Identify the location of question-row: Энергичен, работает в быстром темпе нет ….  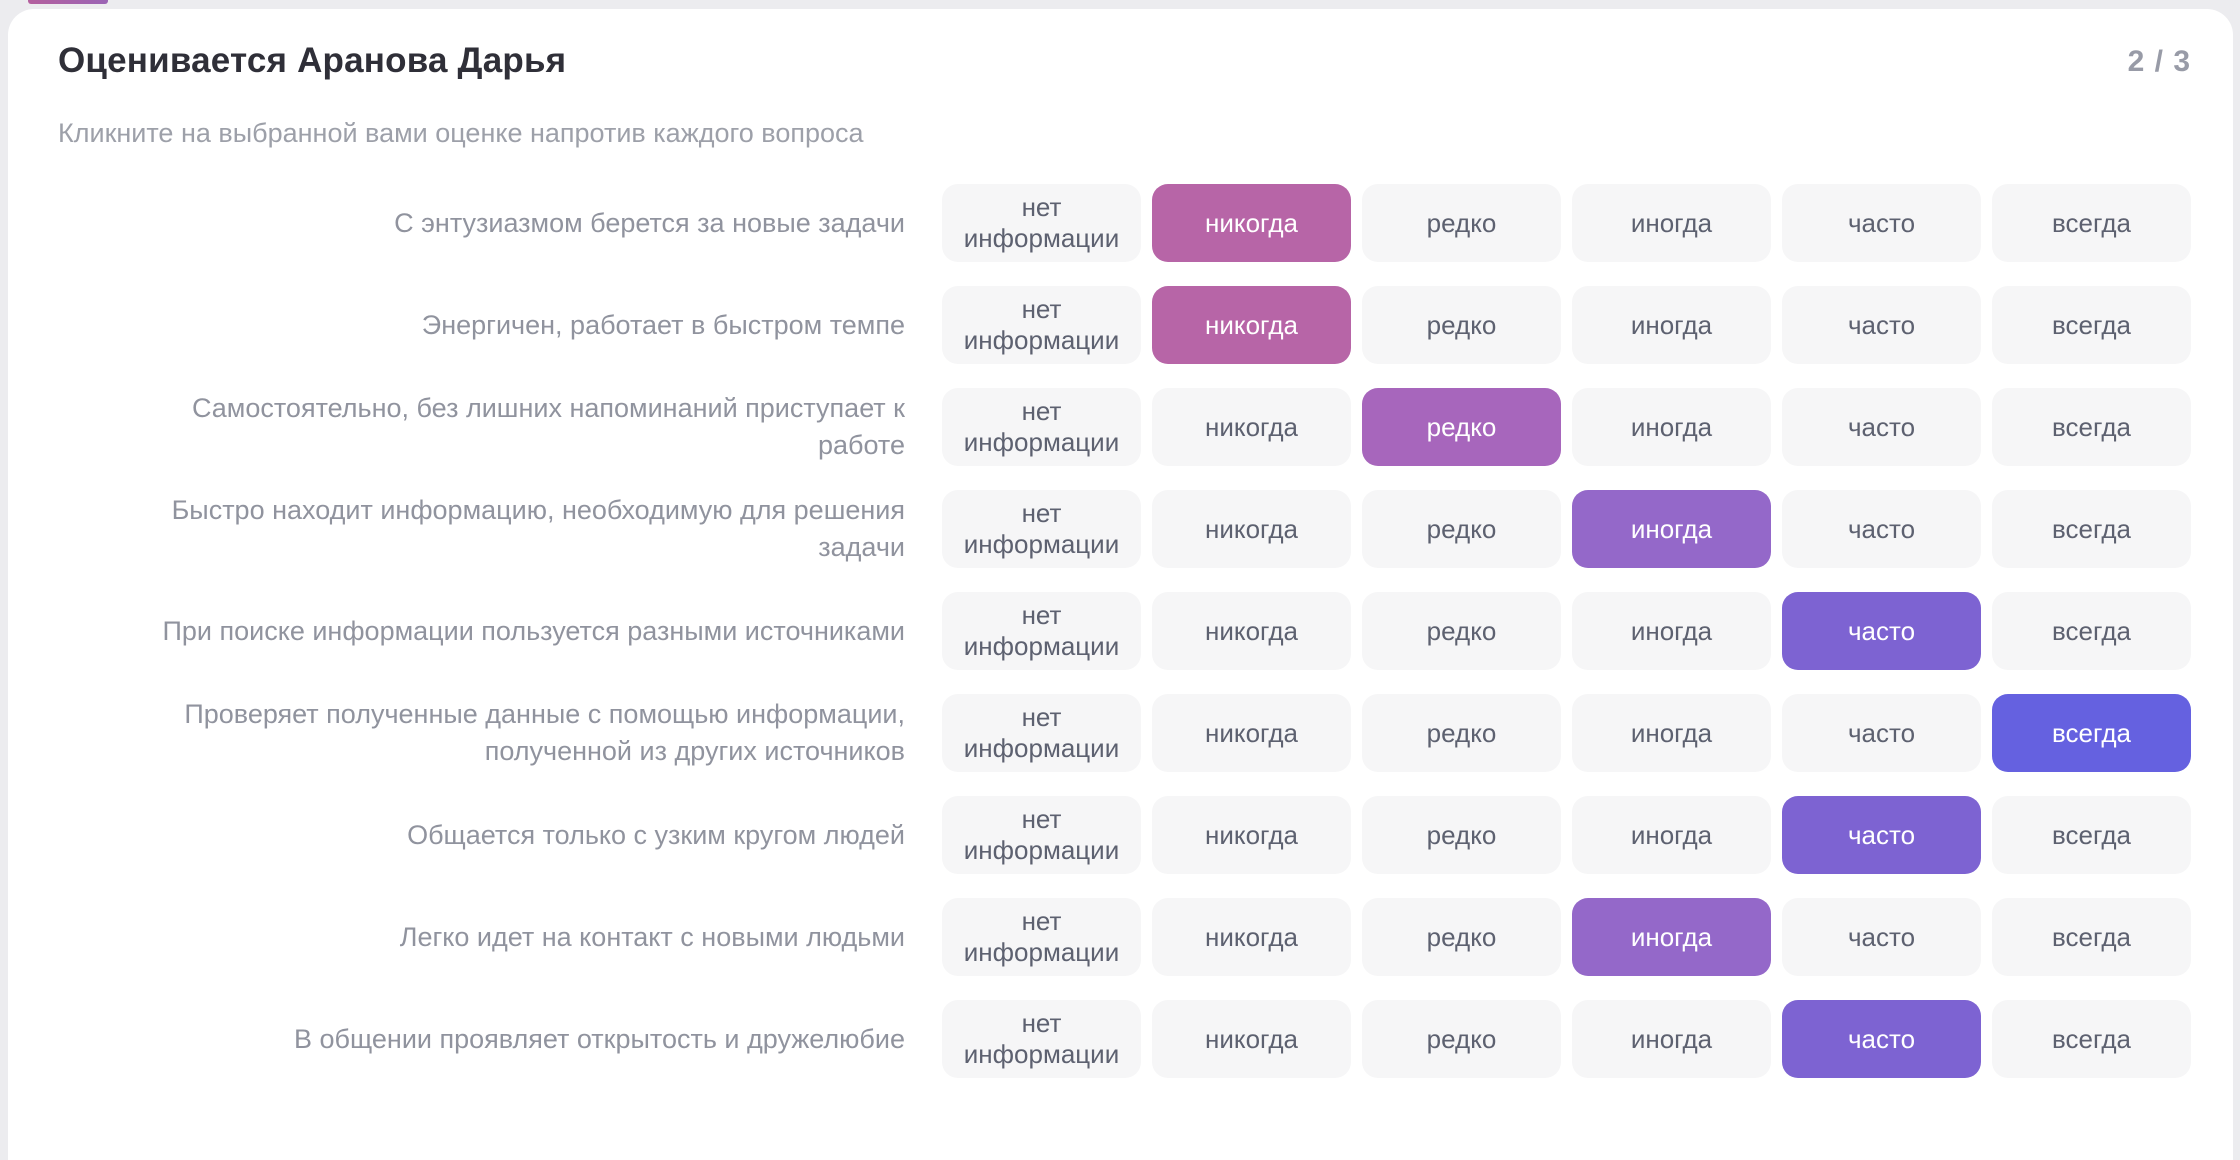
(1127, 325).